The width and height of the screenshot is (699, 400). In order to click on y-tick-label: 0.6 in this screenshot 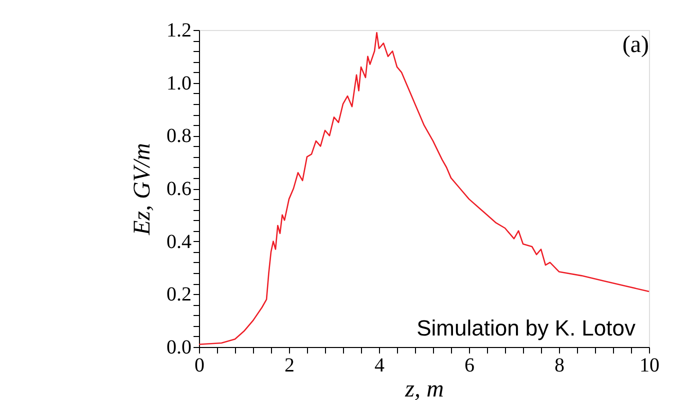, I will do `click(179, 189)`.